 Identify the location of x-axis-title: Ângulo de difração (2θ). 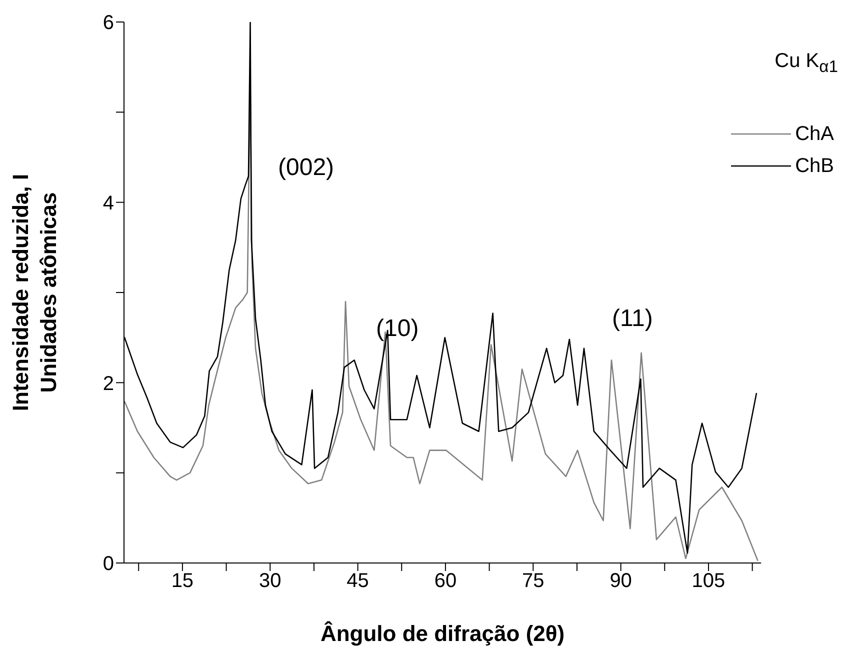
(442, 633).